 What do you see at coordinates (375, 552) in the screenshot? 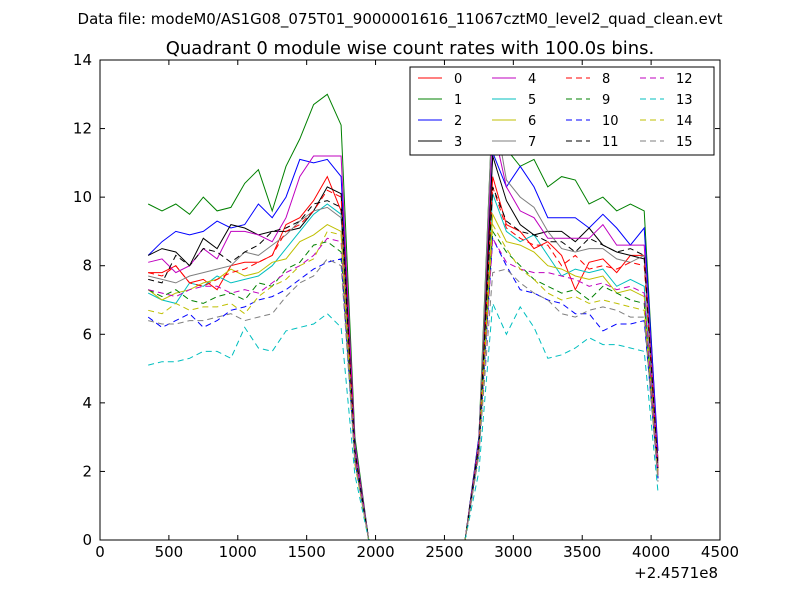
I see `x-tick-label: 2000` at bounding box center [375, 552].